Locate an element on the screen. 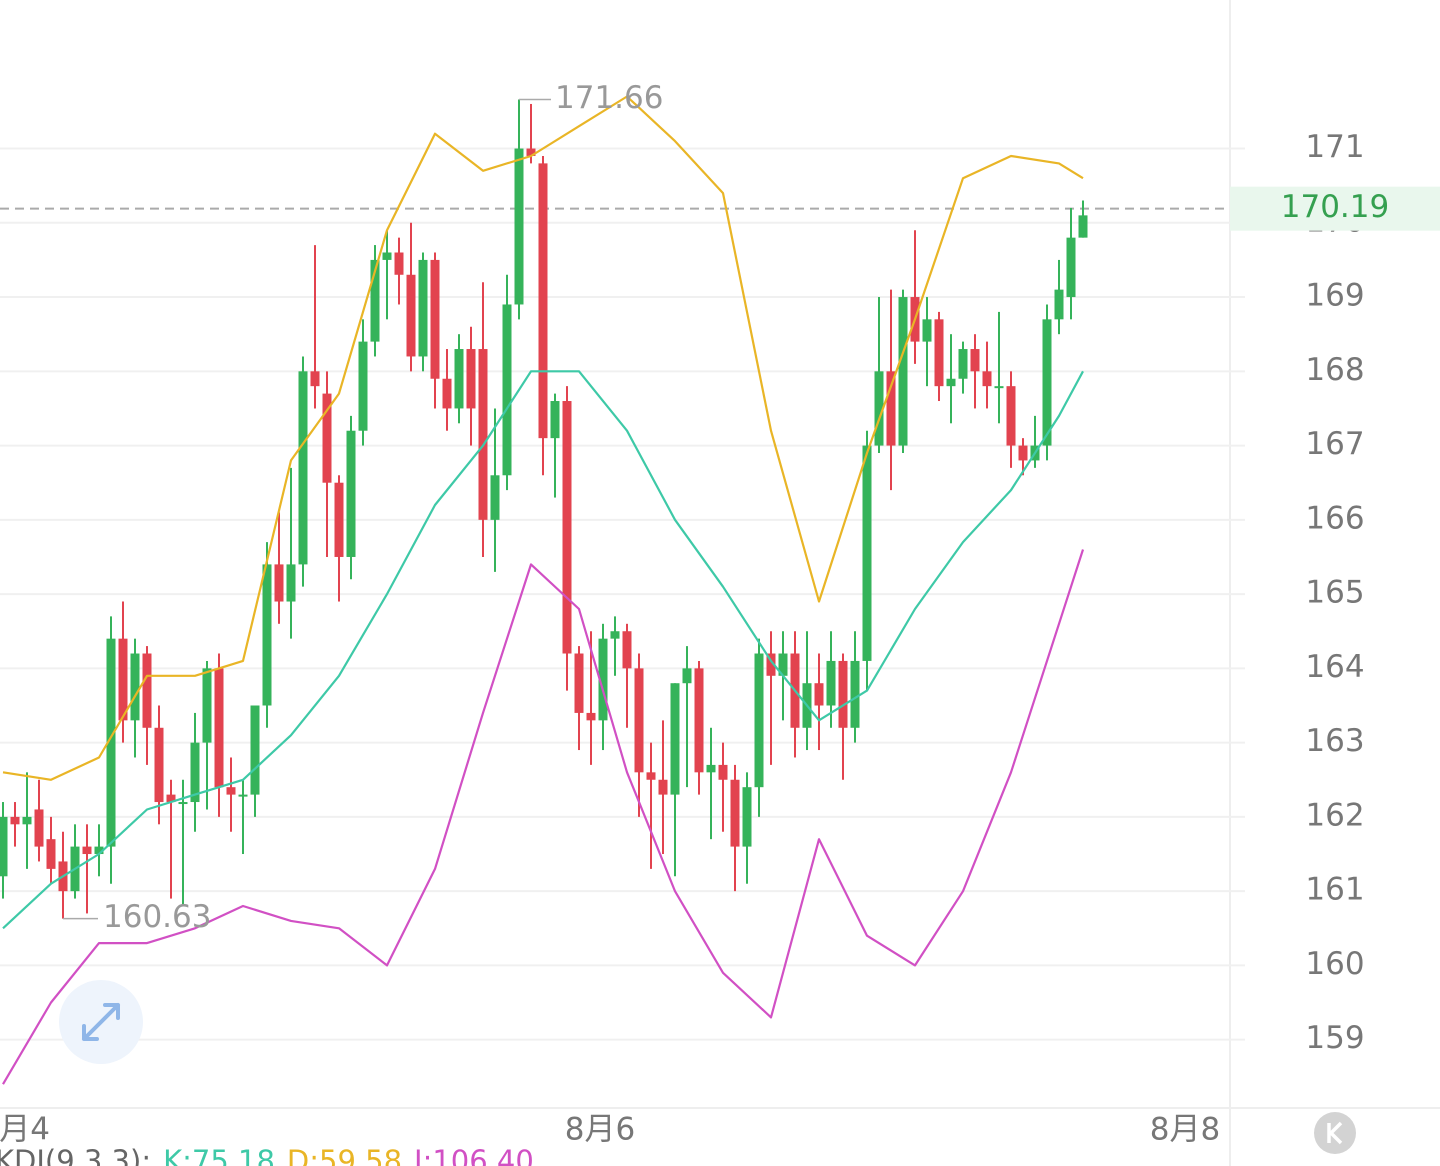 This screenshot has height=1166, width=1440. k-glyph is located at coordinates (1335, 1133).